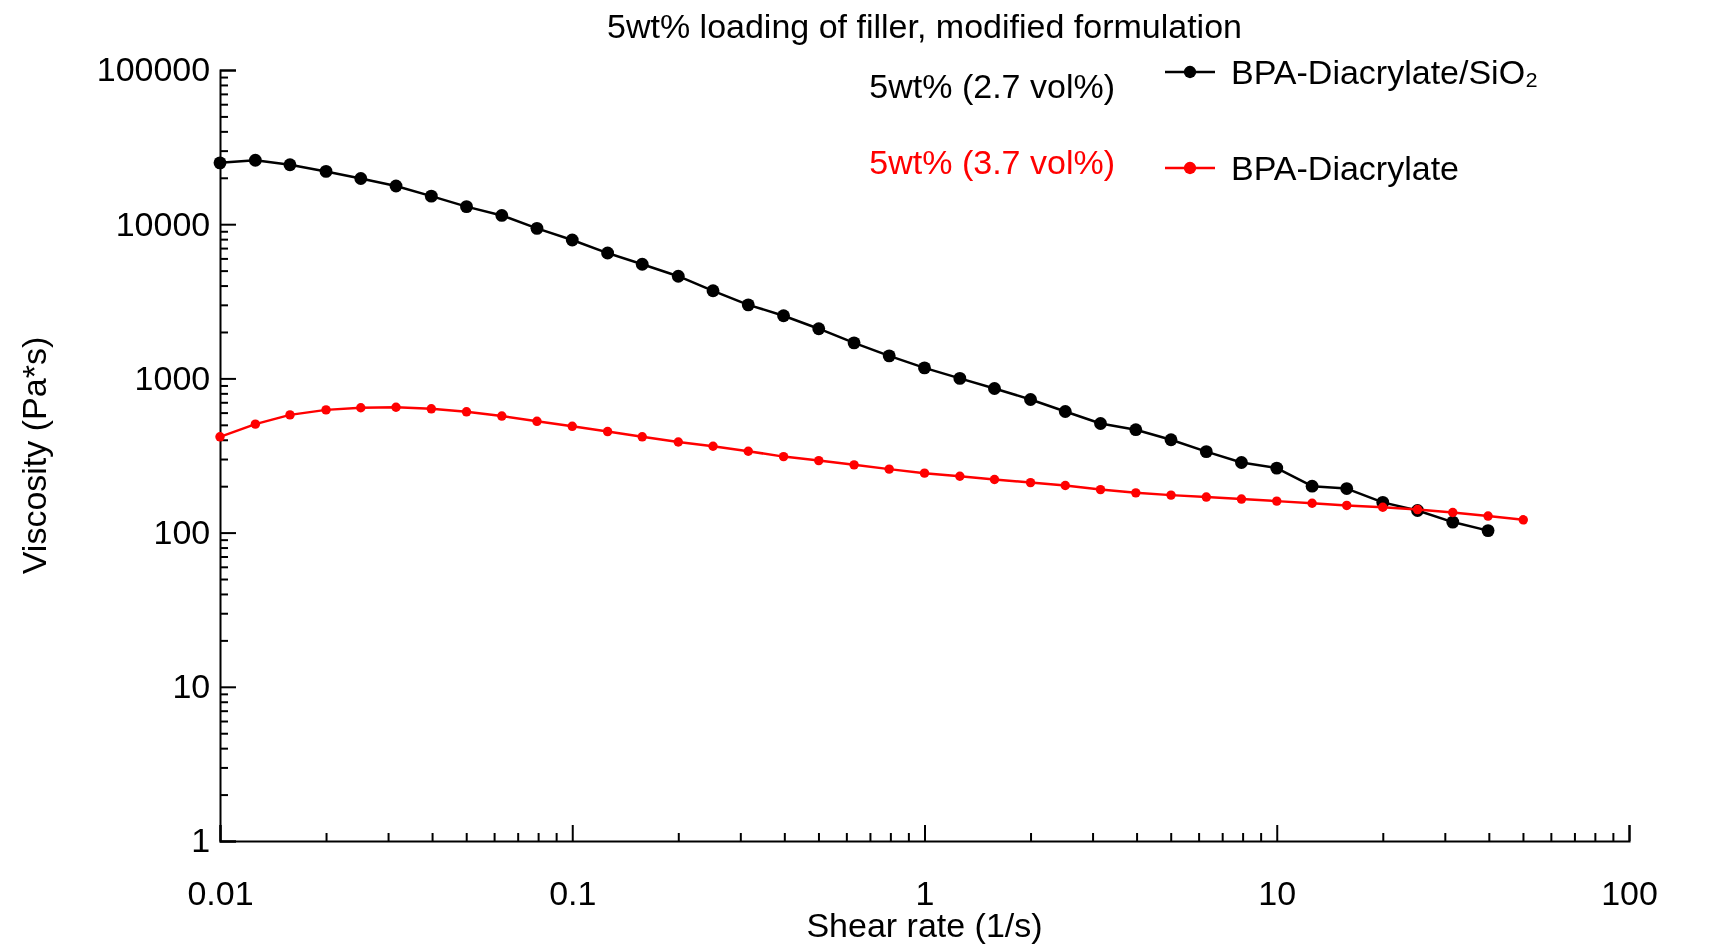 The height and width of the screenshot is (949, 1721). Describe the element at coordinates (34, 455) in the screenshot. I see `y-axis-title: Viscosity (Pa*s)` at that location.